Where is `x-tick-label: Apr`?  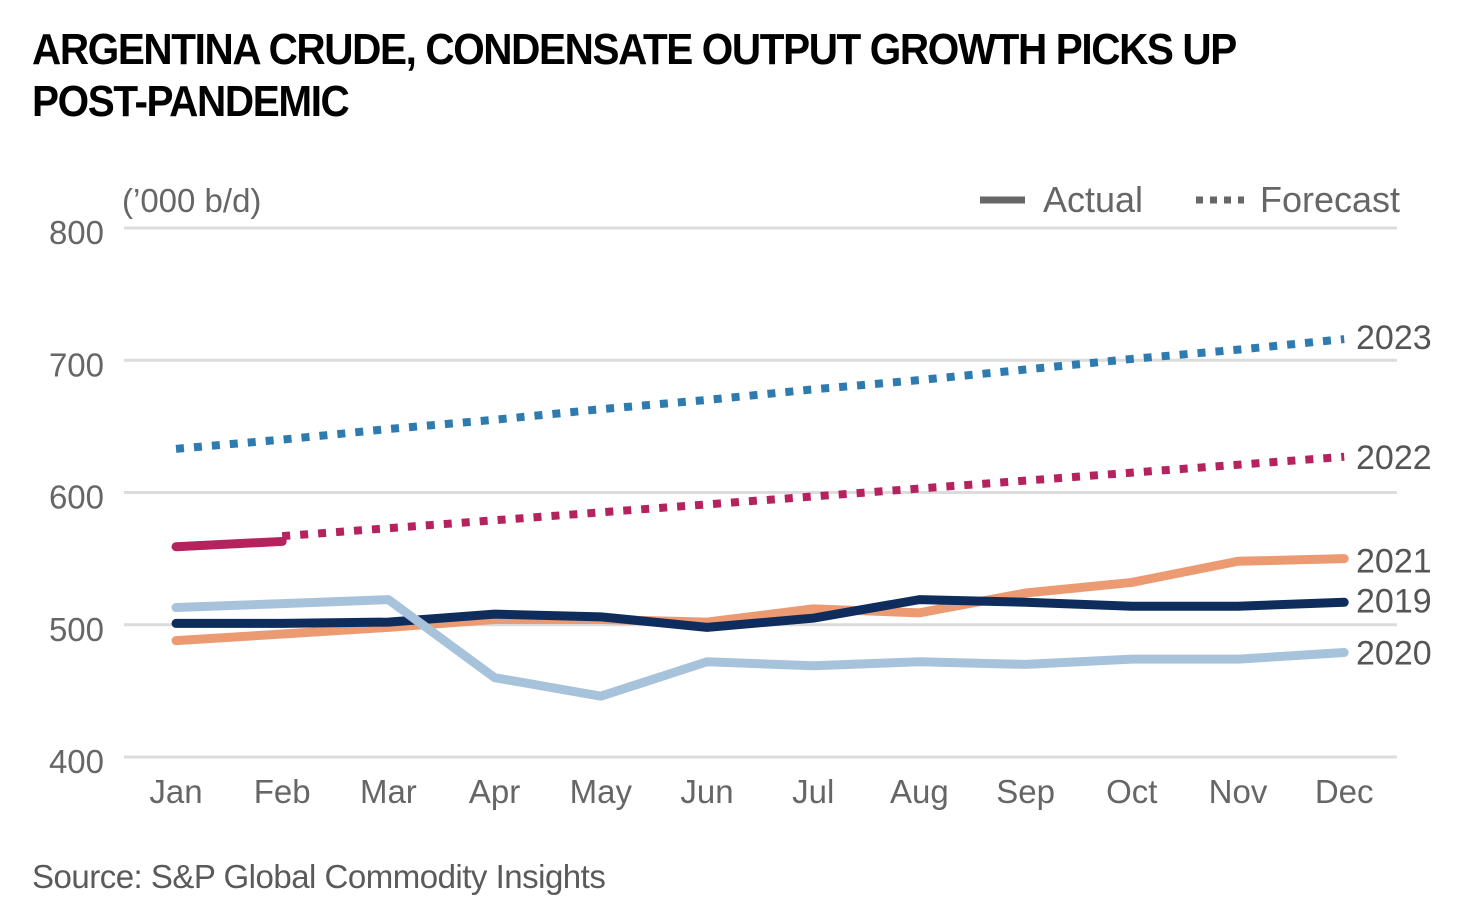 x-tick-label: Apr is located at coordinates (494, 791).